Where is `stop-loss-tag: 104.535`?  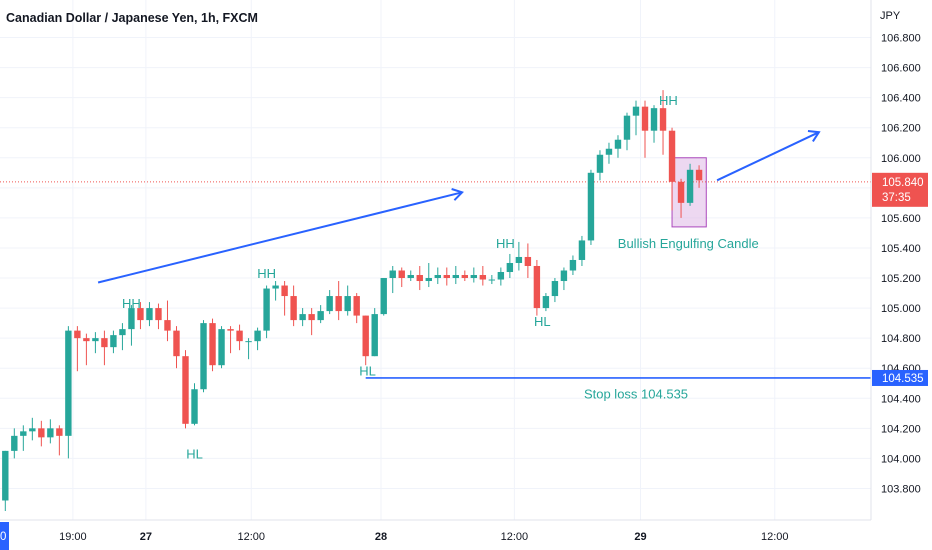 stop-loss-tag: 104.535 is located at coordinates (900, 377).